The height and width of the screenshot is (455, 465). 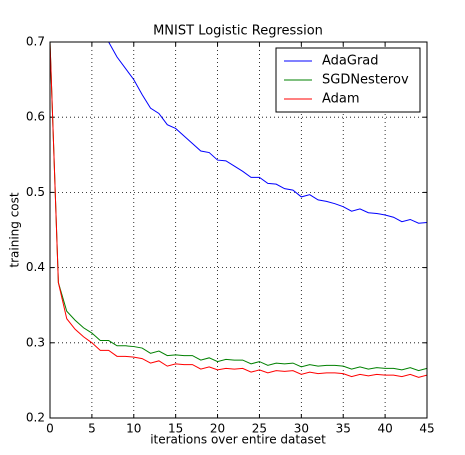 What do you see at coordinates (175, 429) in the screenshot?
I see `x-tick-label: 15` at bounding box center [175, 429].